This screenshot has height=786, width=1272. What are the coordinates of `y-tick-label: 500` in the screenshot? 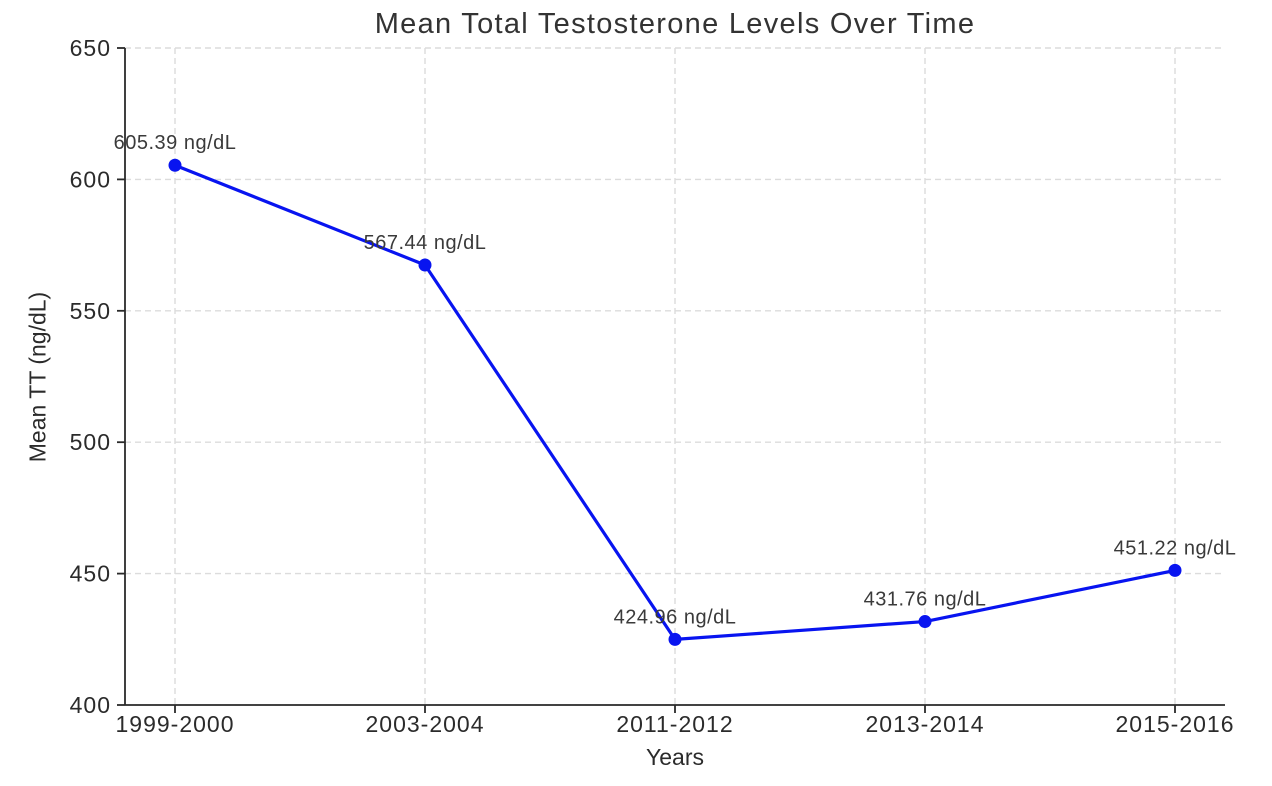 It's located at (90, 442).